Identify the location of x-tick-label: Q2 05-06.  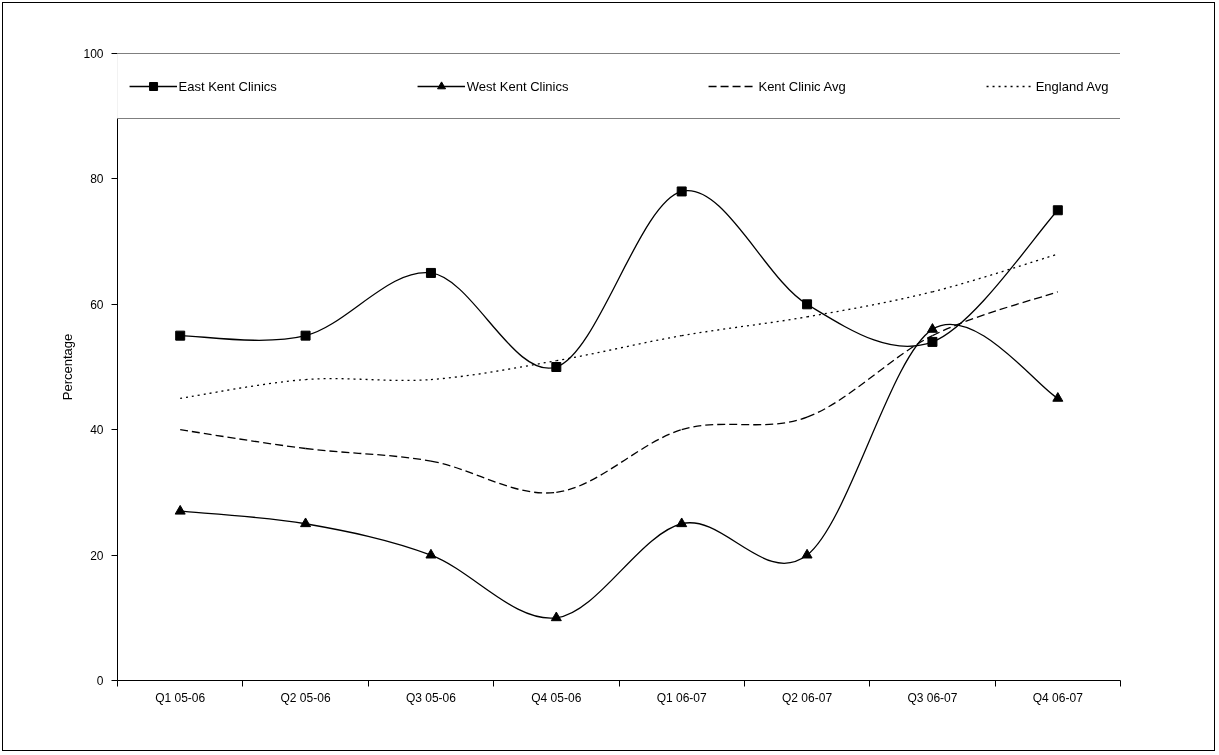
(305, 697).